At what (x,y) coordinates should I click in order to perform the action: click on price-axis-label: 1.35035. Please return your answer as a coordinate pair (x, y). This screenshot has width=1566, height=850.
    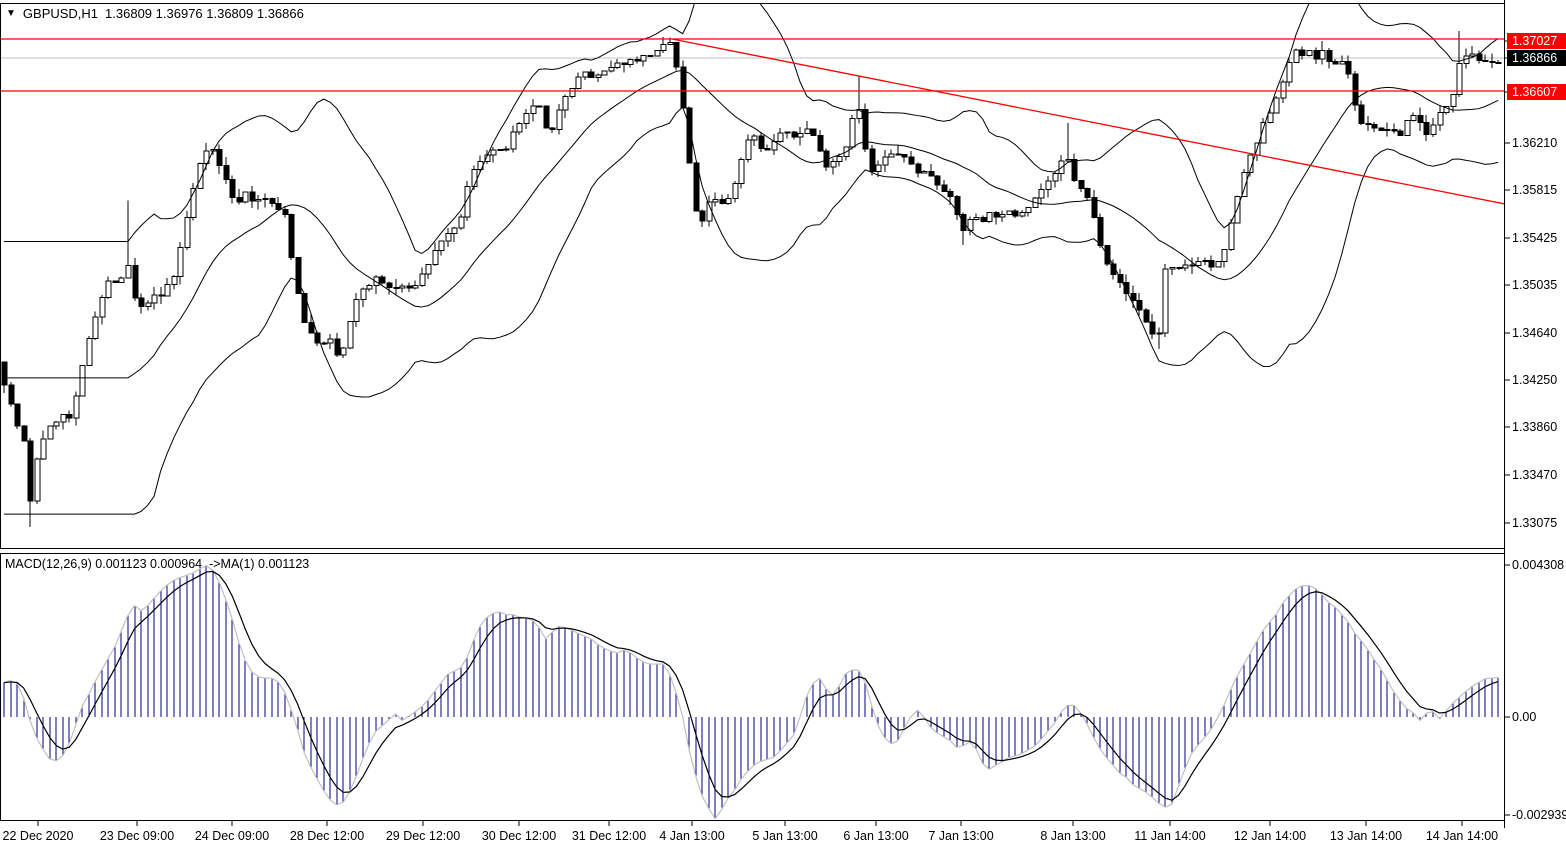
    Looking at the image, I should click on (1535, 285).